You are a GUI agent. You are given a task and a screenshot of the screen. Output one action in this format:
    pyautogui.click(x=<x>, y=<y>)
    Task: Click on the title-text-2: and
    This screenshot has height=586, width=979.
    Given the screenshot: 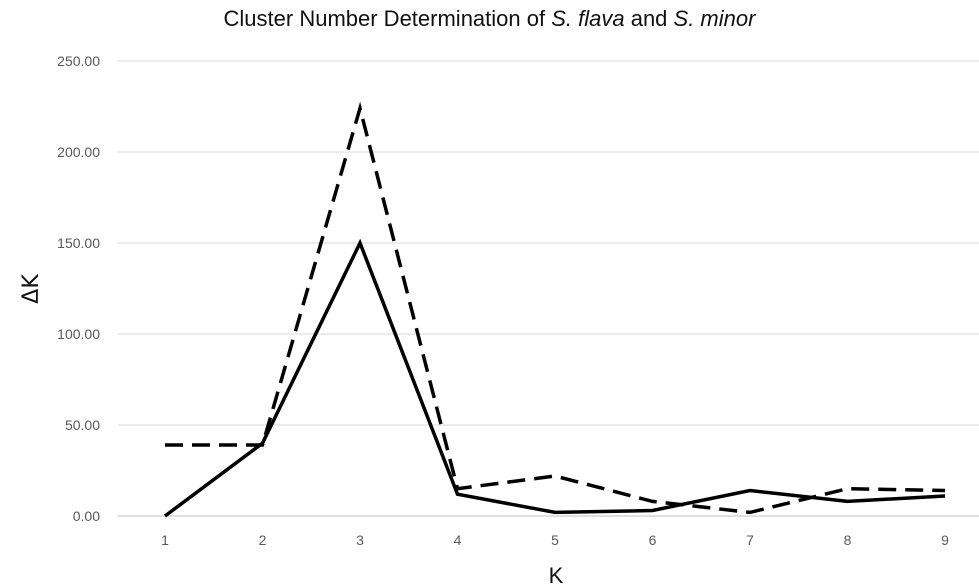 What is the action you would take?
    pyautogui.click(x=649, y=18)
    